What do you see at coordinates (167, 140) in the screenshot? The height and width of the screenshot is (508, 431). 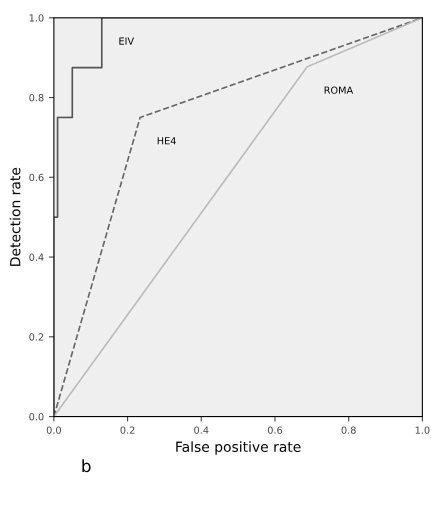 I see `text: HE4` at bounding box center [167, 140].